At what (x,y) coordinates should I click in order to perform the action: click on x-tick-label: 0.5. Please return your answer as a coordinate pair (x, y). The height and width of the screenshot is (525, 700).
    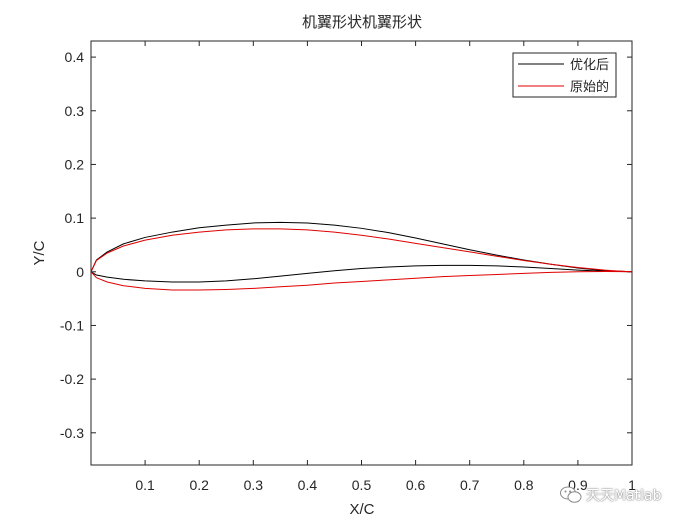
    Looking at the image, I should click on (362, 485).